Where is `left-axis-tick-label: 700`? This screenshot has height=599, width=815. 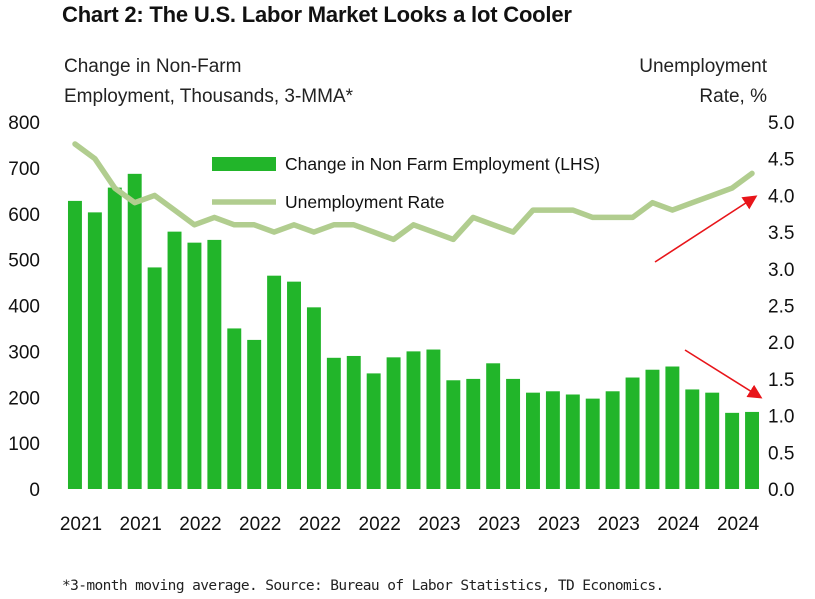
left-axis-tick-label: 700 is located at coordinates (24, 169).